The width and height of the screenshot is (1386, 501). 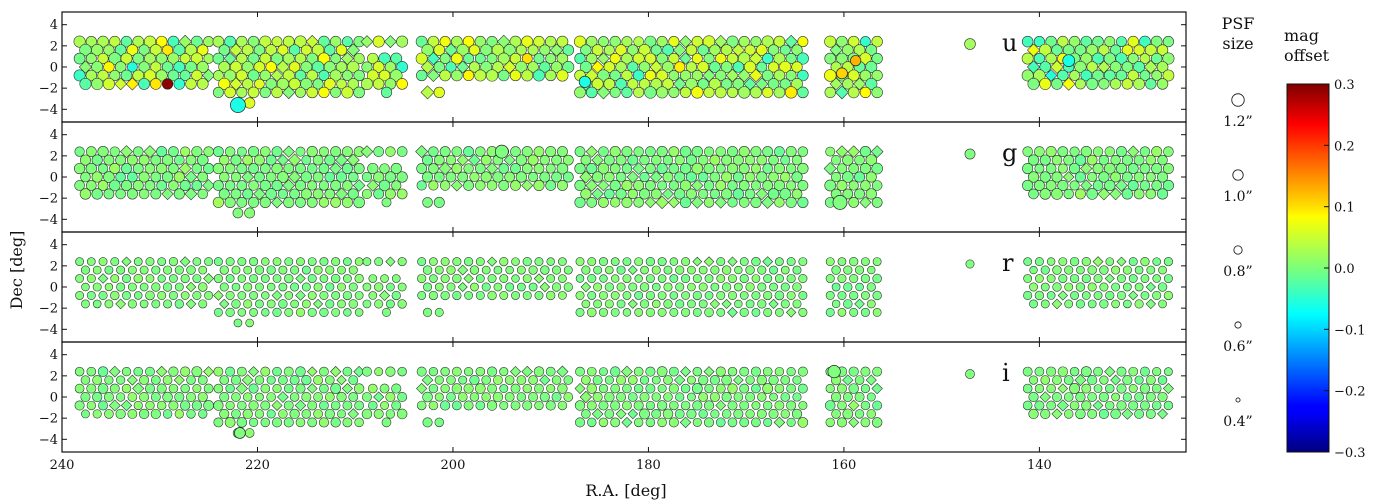 I want to click on psf-legend-circle, so click(x=1238, y=250).